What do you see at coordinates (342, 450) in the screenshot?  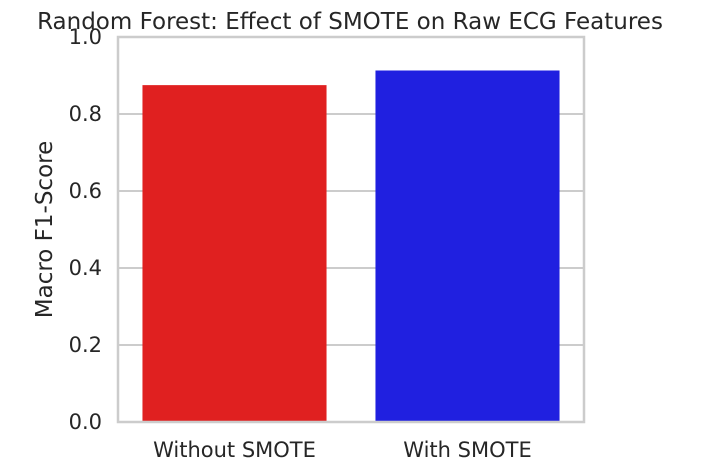 I see `x-tick-labels: Without SMOTE With SMOTE` at bounding box center [342, 450].